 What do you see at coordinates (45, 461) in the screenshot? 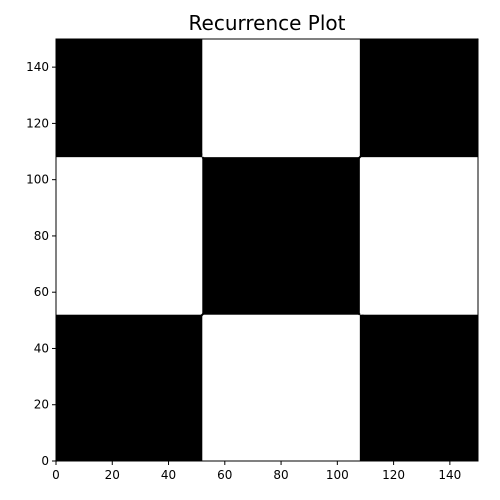
I see `y-tick-label-0: 0` at bounding box center [45, 461].